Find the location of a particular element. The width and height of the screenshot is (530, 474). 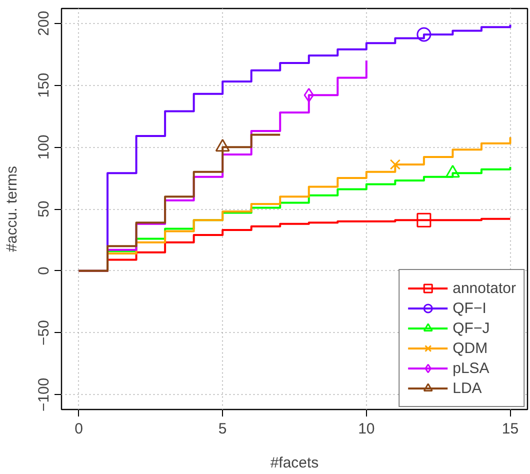

y-tick-label: −100 is located at coordinates (44, 395).